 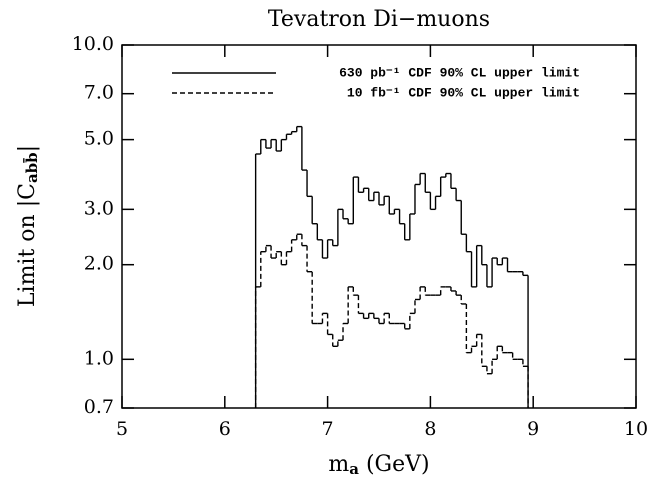 I want to click on y-tick-label: 10.0, so click(x=93, y=44).